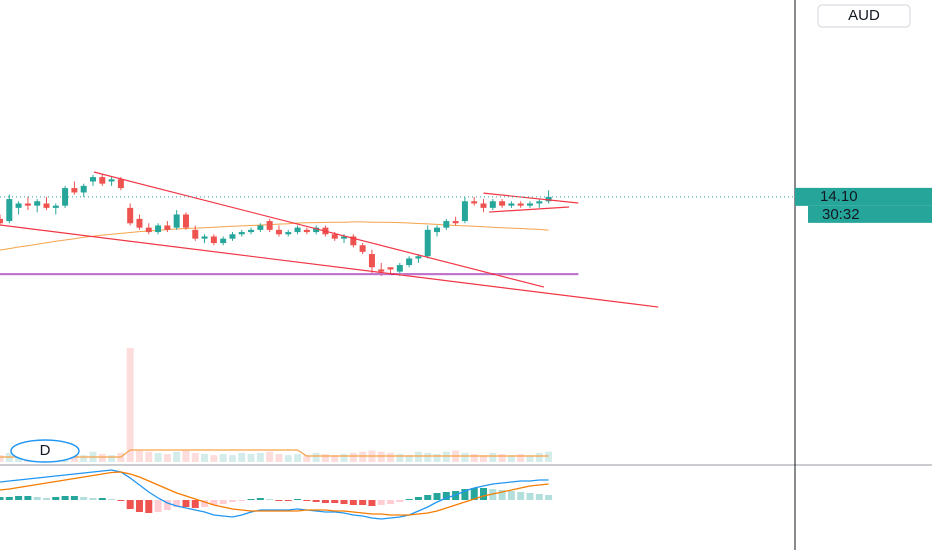  Describe the element at coordinates (839, 196) in the screenshot. I see `last-price-label: 14.10` at that location.